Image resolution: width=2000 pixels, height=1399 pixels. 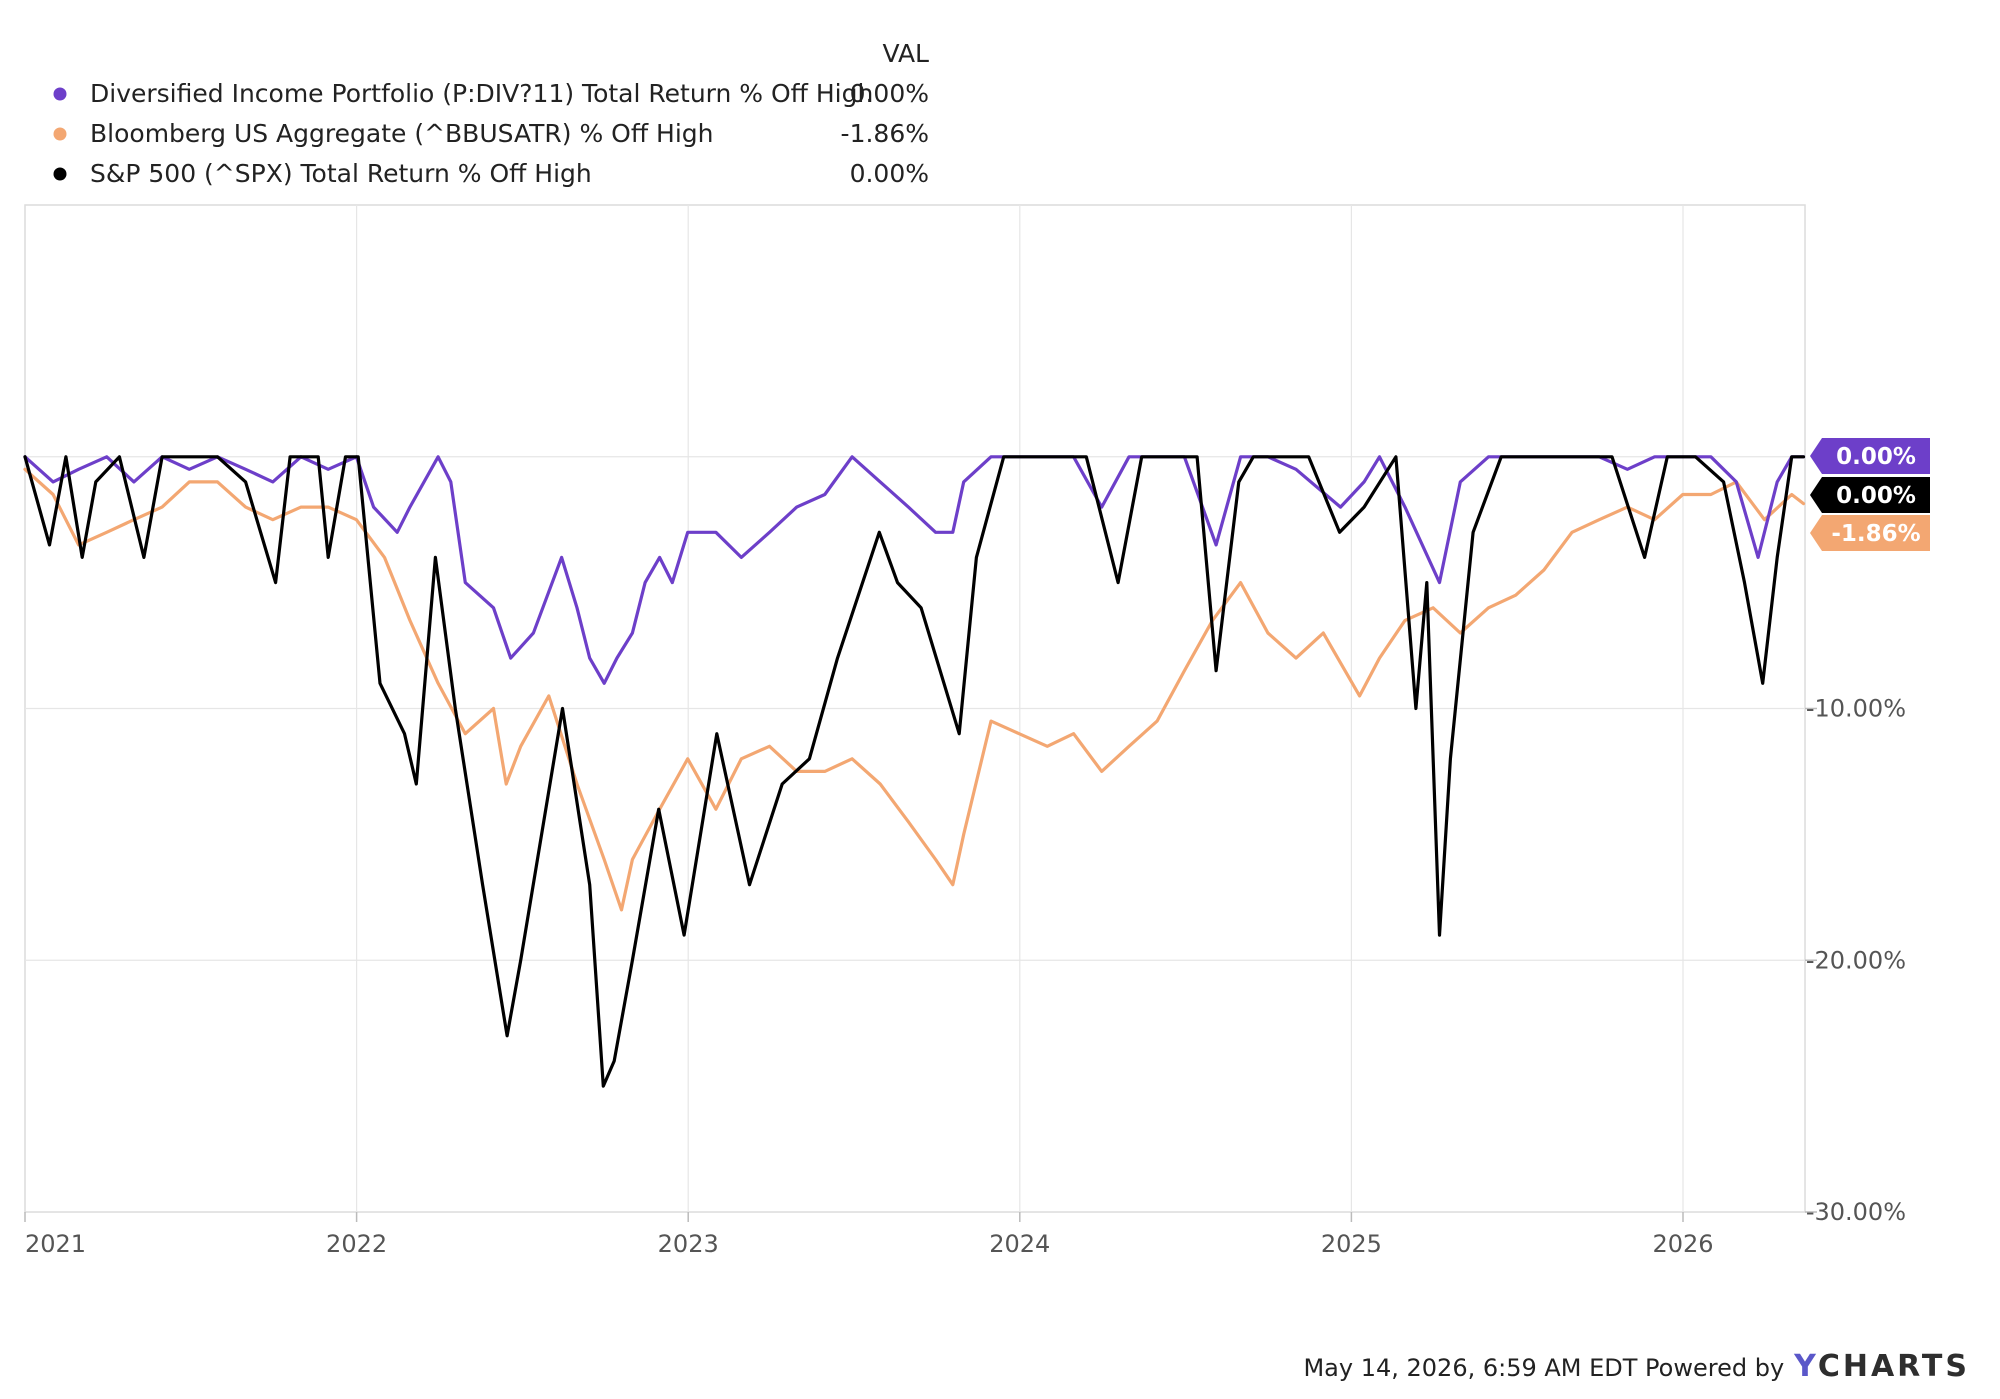 I want to click on legend-value-spx: 0.00%, so click(x=889, y=173).